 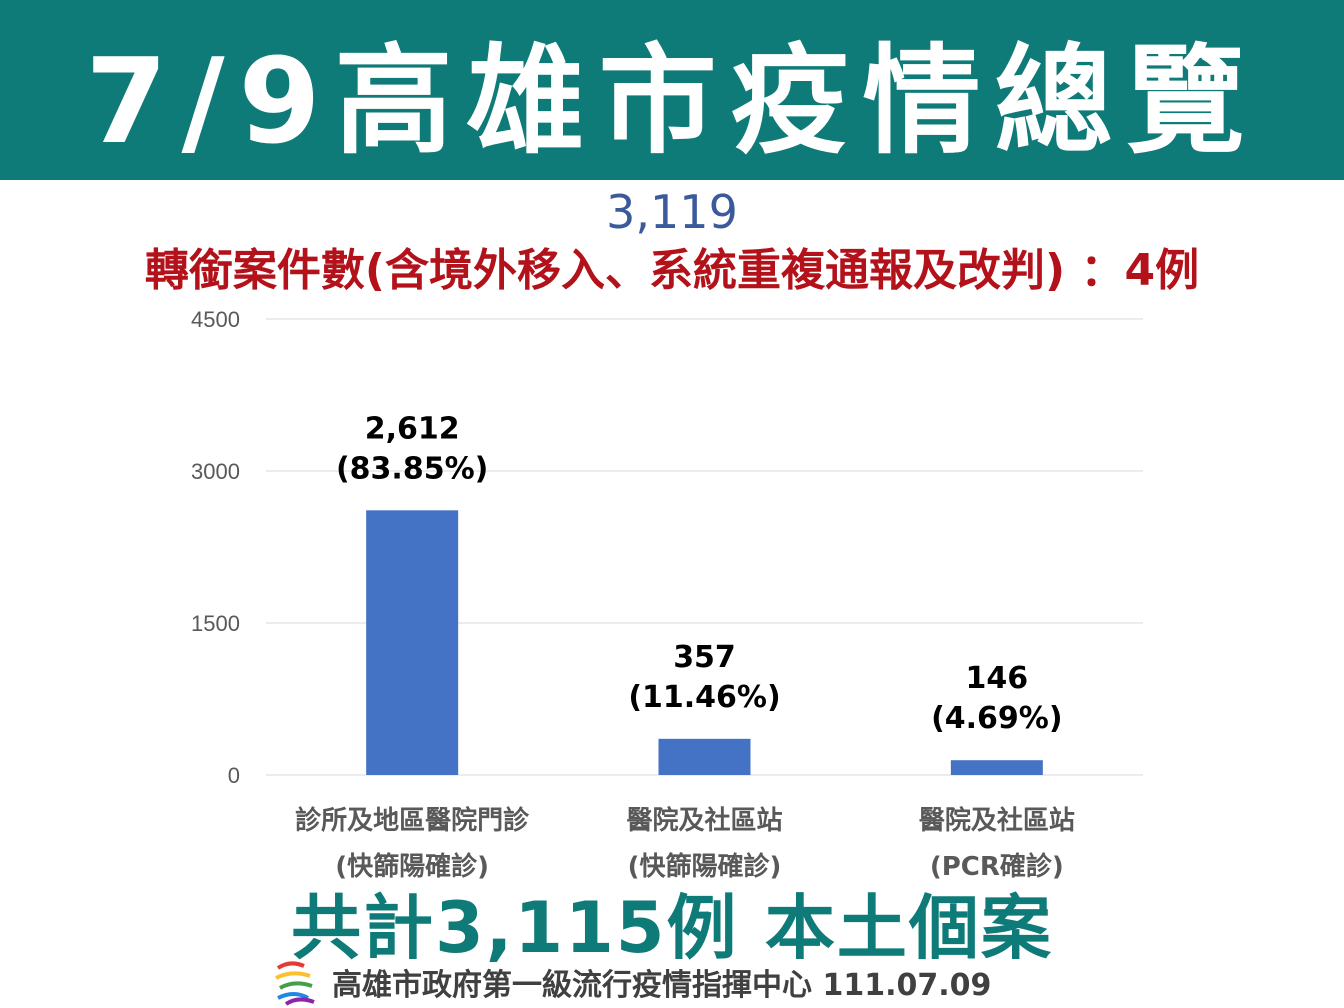 What do you see at coordinates (412, 468) in the screenshot?
I see `data-label: (83.85%)` at bounding box center [412, 468].